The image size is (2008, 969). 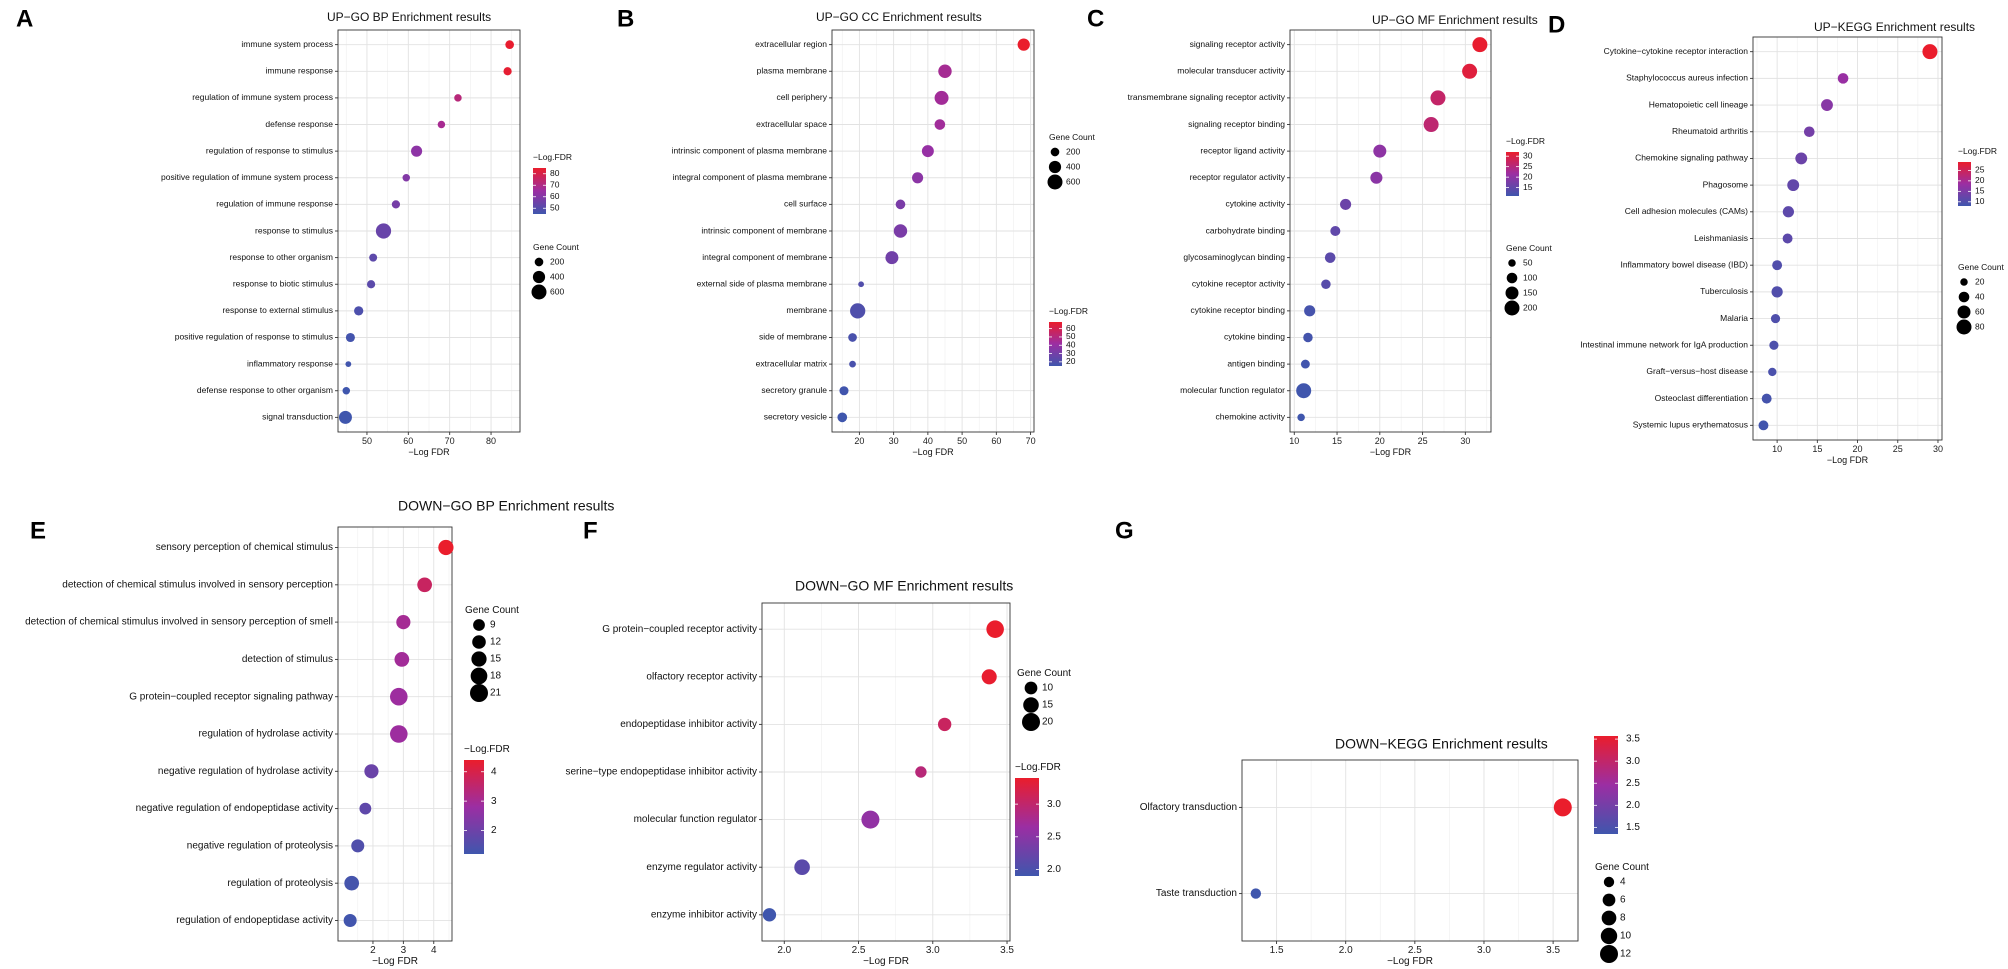 I want to click on y-tick-label: Cytokine−cytokine receptor interaction, so click(x=1676, y=51).